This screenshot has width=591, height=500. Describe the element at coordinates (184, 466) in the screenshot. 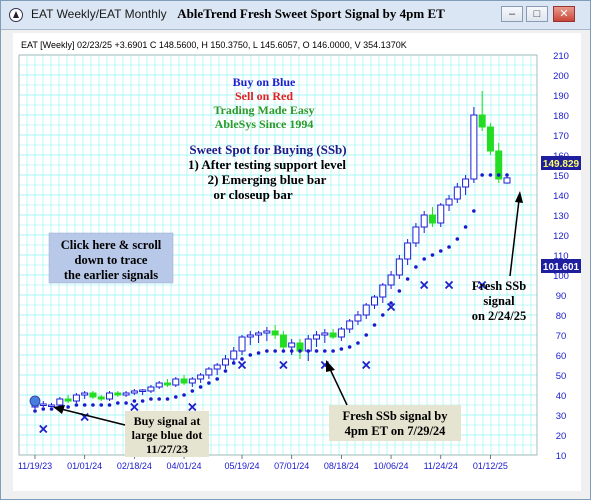

I see `x-tick-label: 04/01/24` at that location.